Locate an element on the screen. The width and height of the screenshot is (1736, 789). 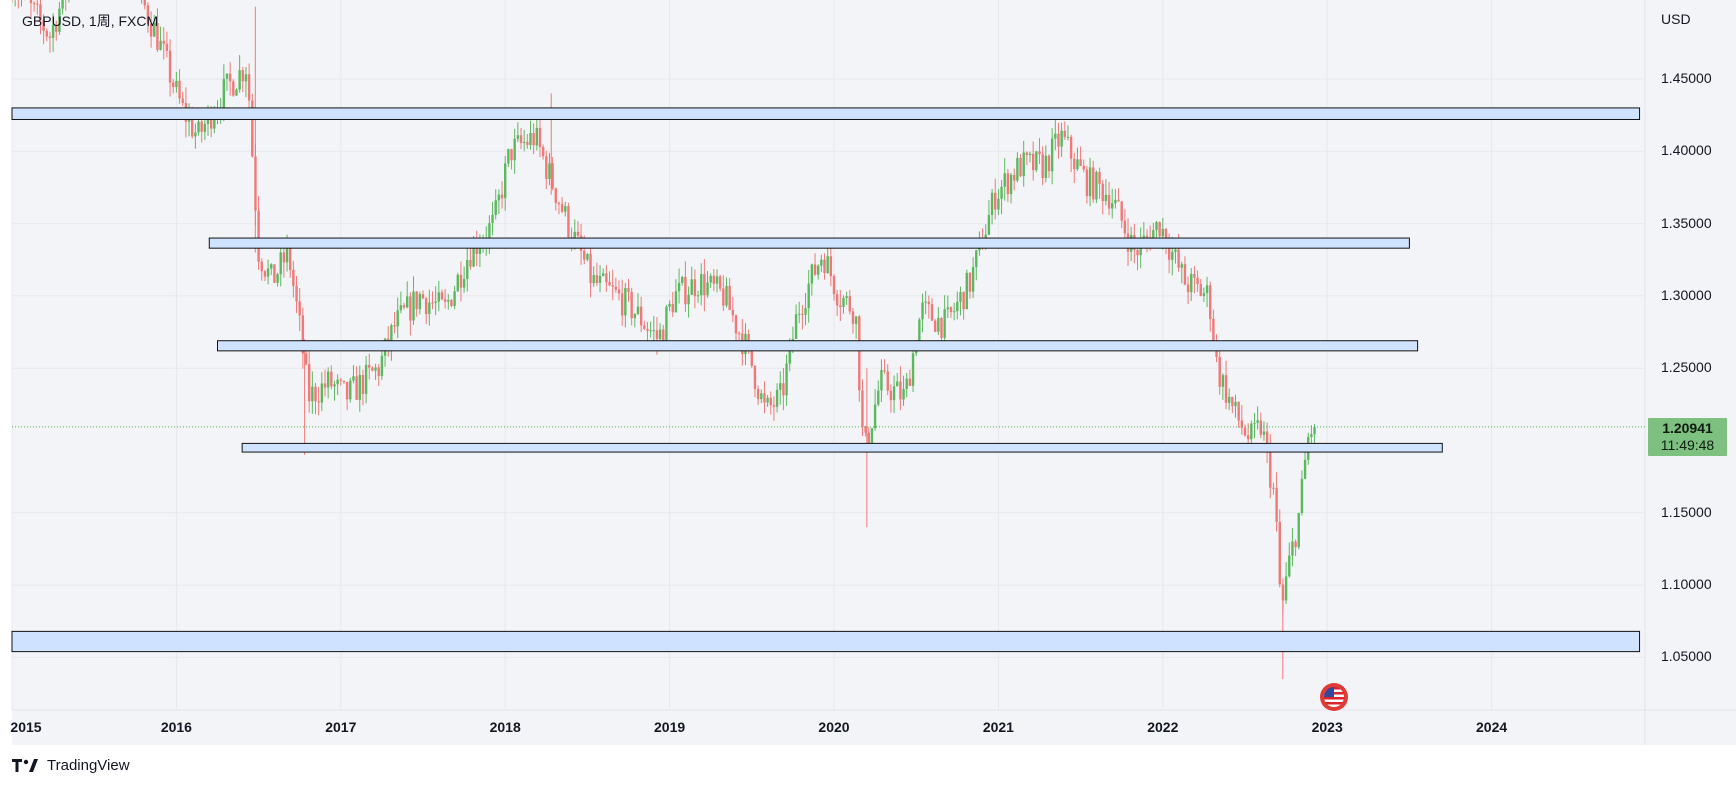
time-tick-label: 2020 is located at coordinates (834, 727).